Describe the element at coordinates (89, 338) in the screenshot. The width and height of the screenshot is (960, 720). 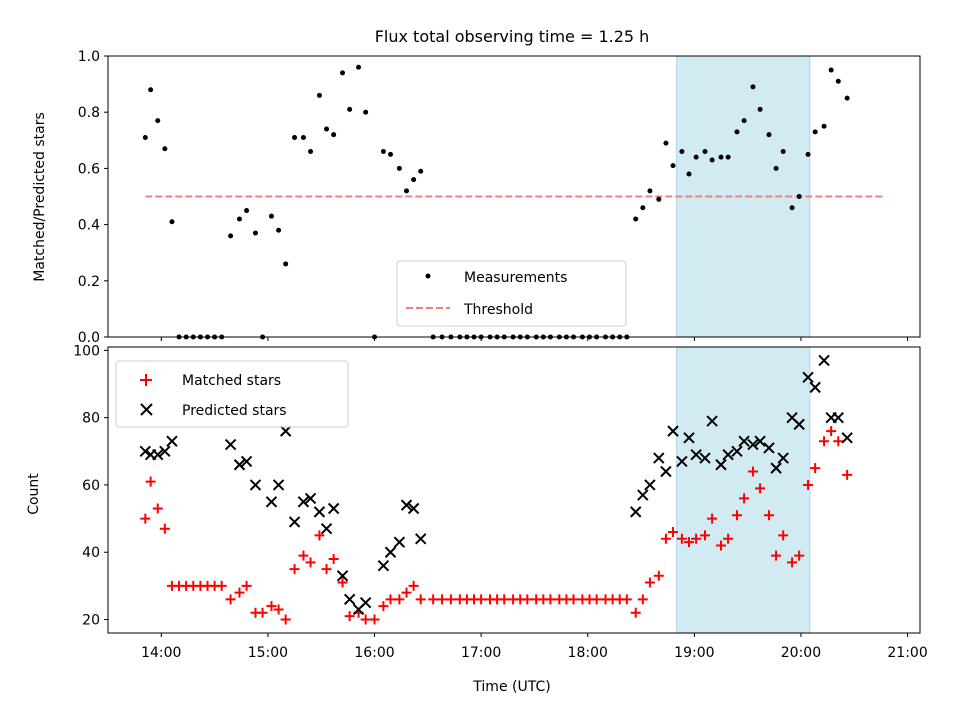
I see `ytick-label: 0.0` at that location.